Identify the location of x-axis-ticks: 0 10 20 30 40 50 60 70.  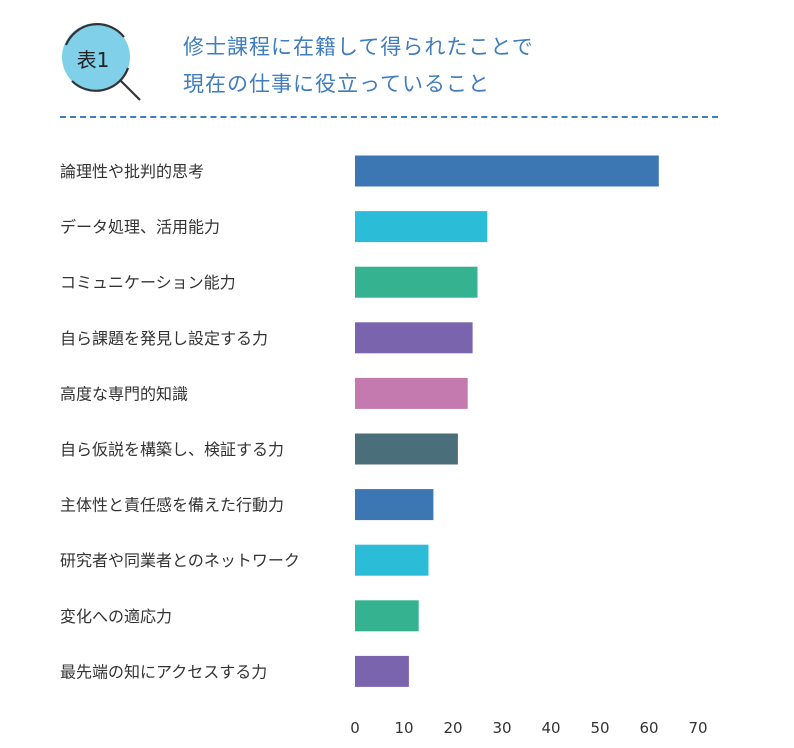
(528, 728).